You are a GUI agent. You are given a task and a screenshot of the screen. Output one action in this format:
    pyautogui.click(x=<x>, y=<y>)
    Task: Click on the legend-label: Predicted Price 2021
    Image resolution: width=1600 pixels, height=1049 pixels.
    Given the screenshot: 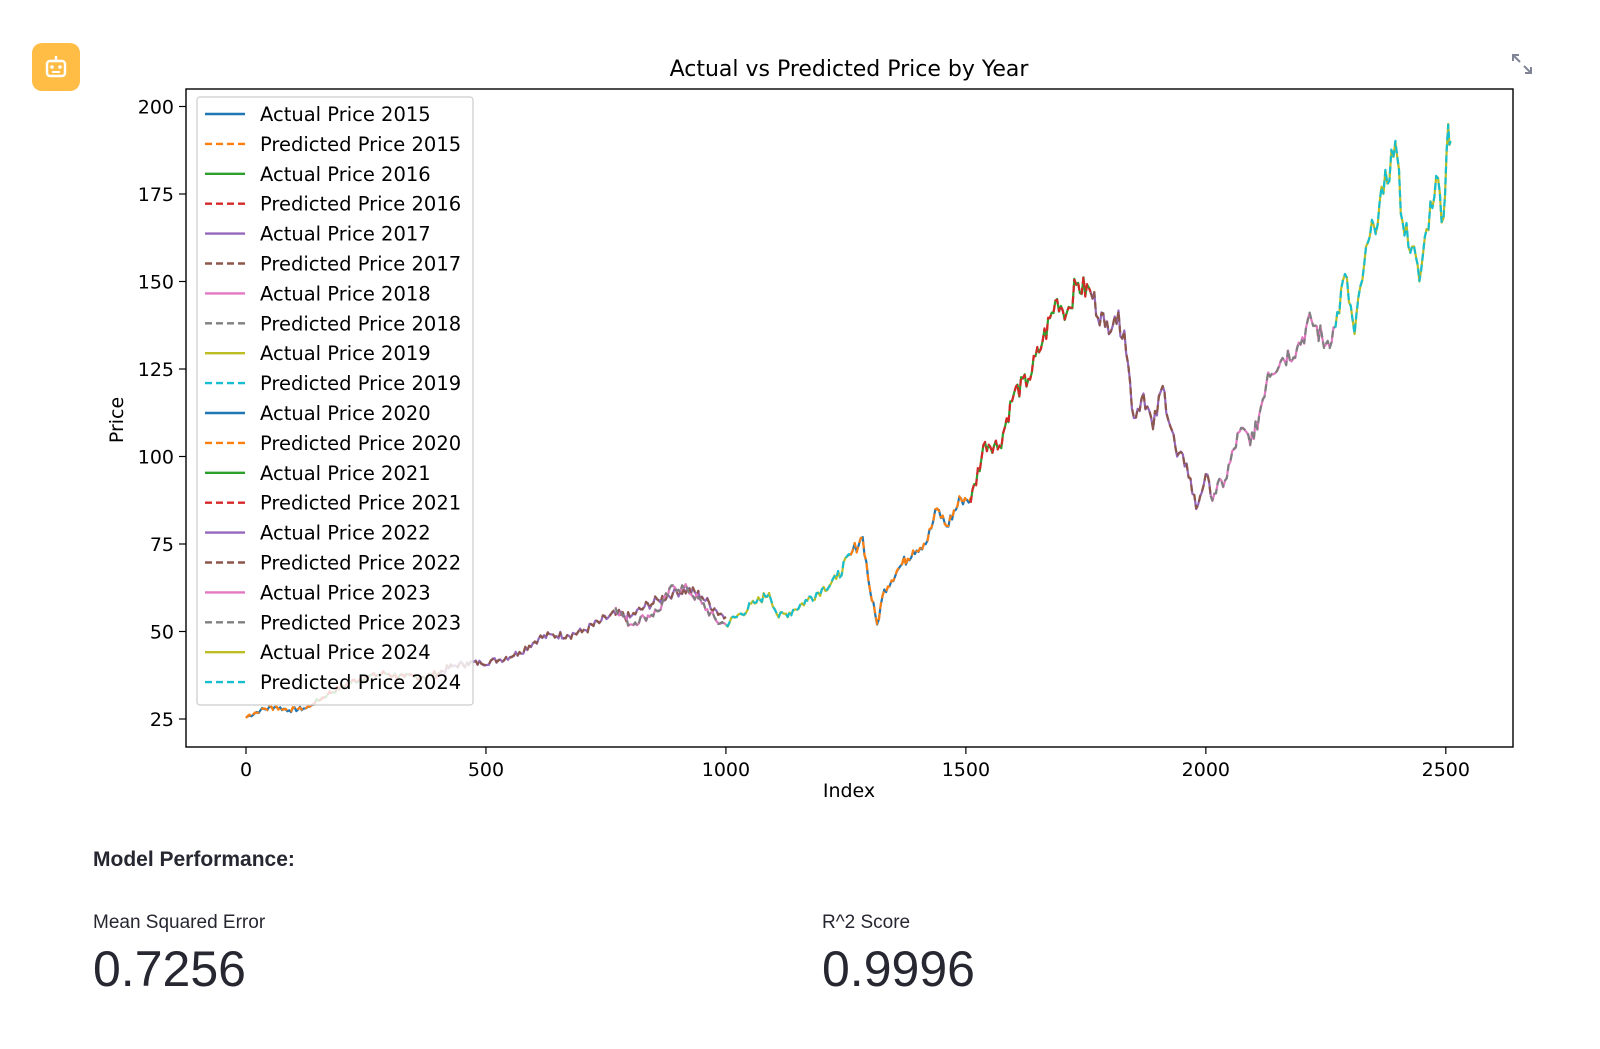 What is the action you would take?
    pyautogui.click(x=360, y=503)
    